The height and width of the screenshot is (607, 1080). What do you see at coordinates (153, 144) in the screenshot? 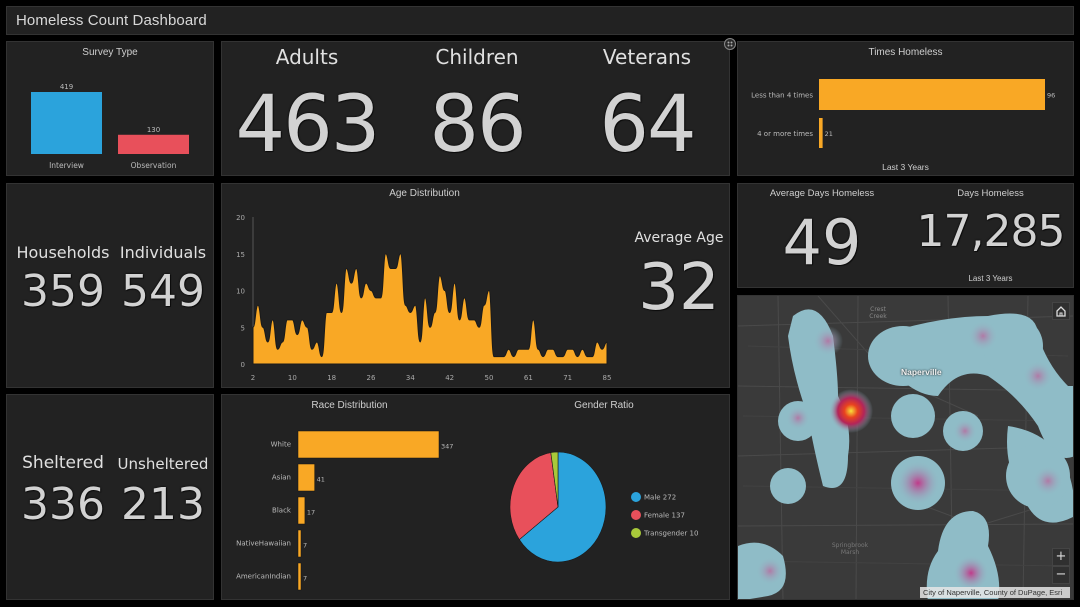
I see `survey-bar-observation` at bounding box center [153, 144].